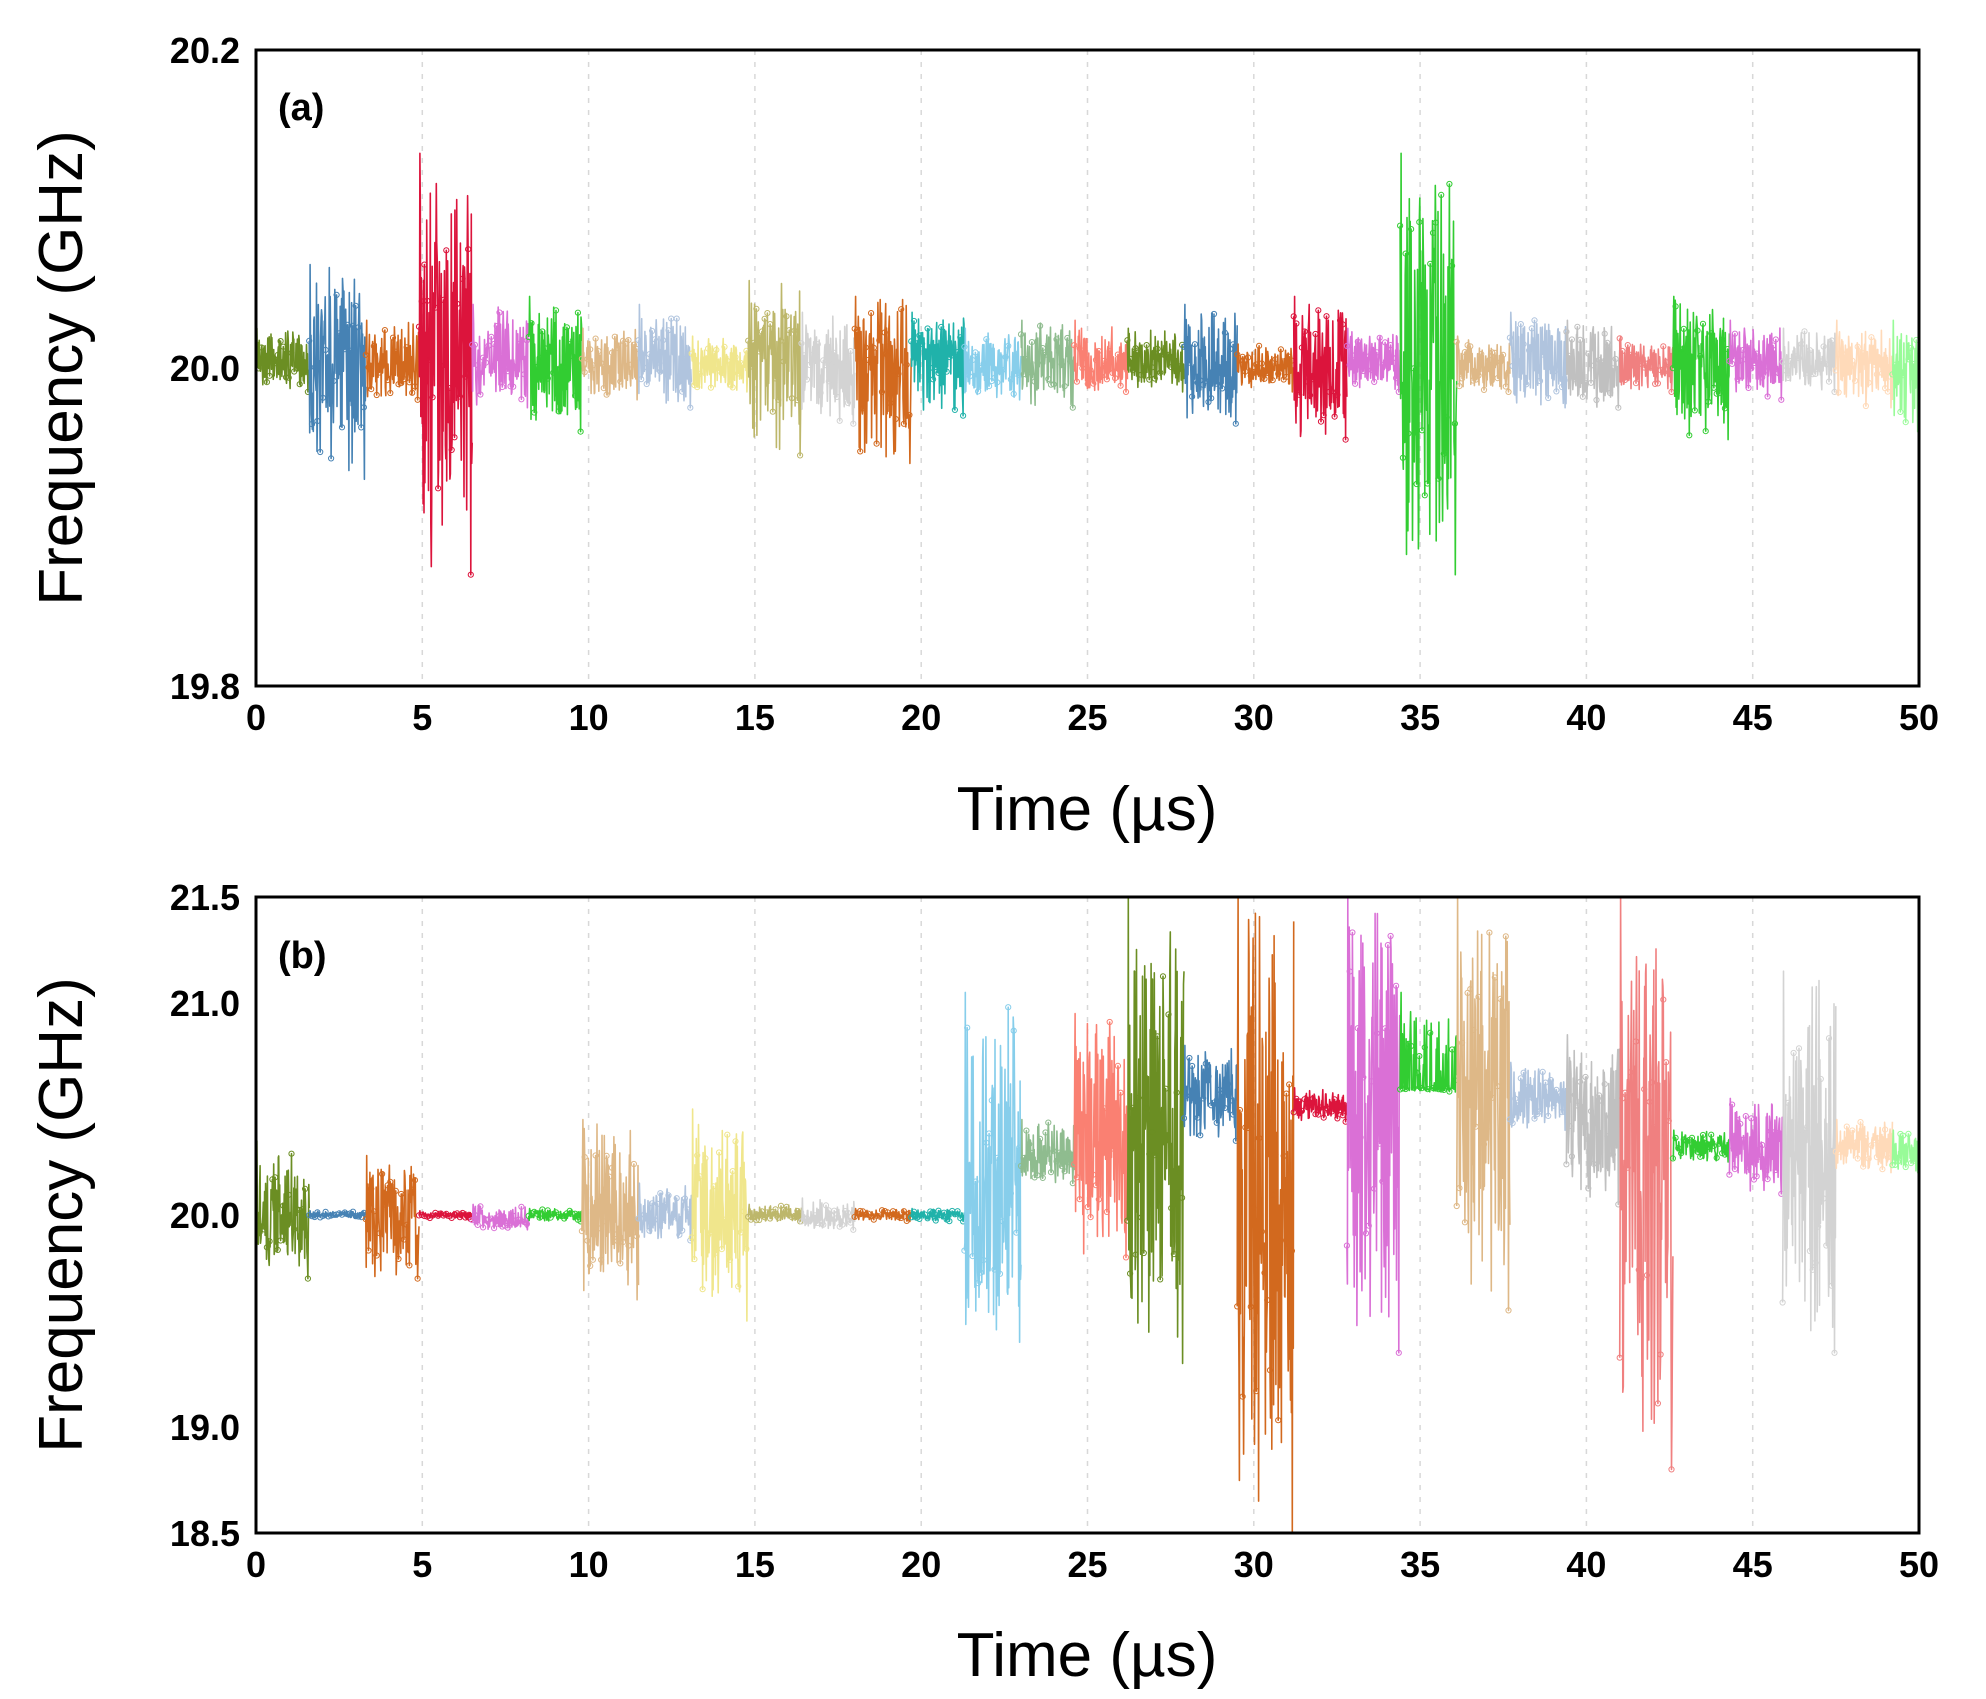 The image size is (1986, 1699). What do you see at coordinates (1093, 1174) in the screenshot?
I see `b-series-16-point` at bounding box center [1093, 1174].